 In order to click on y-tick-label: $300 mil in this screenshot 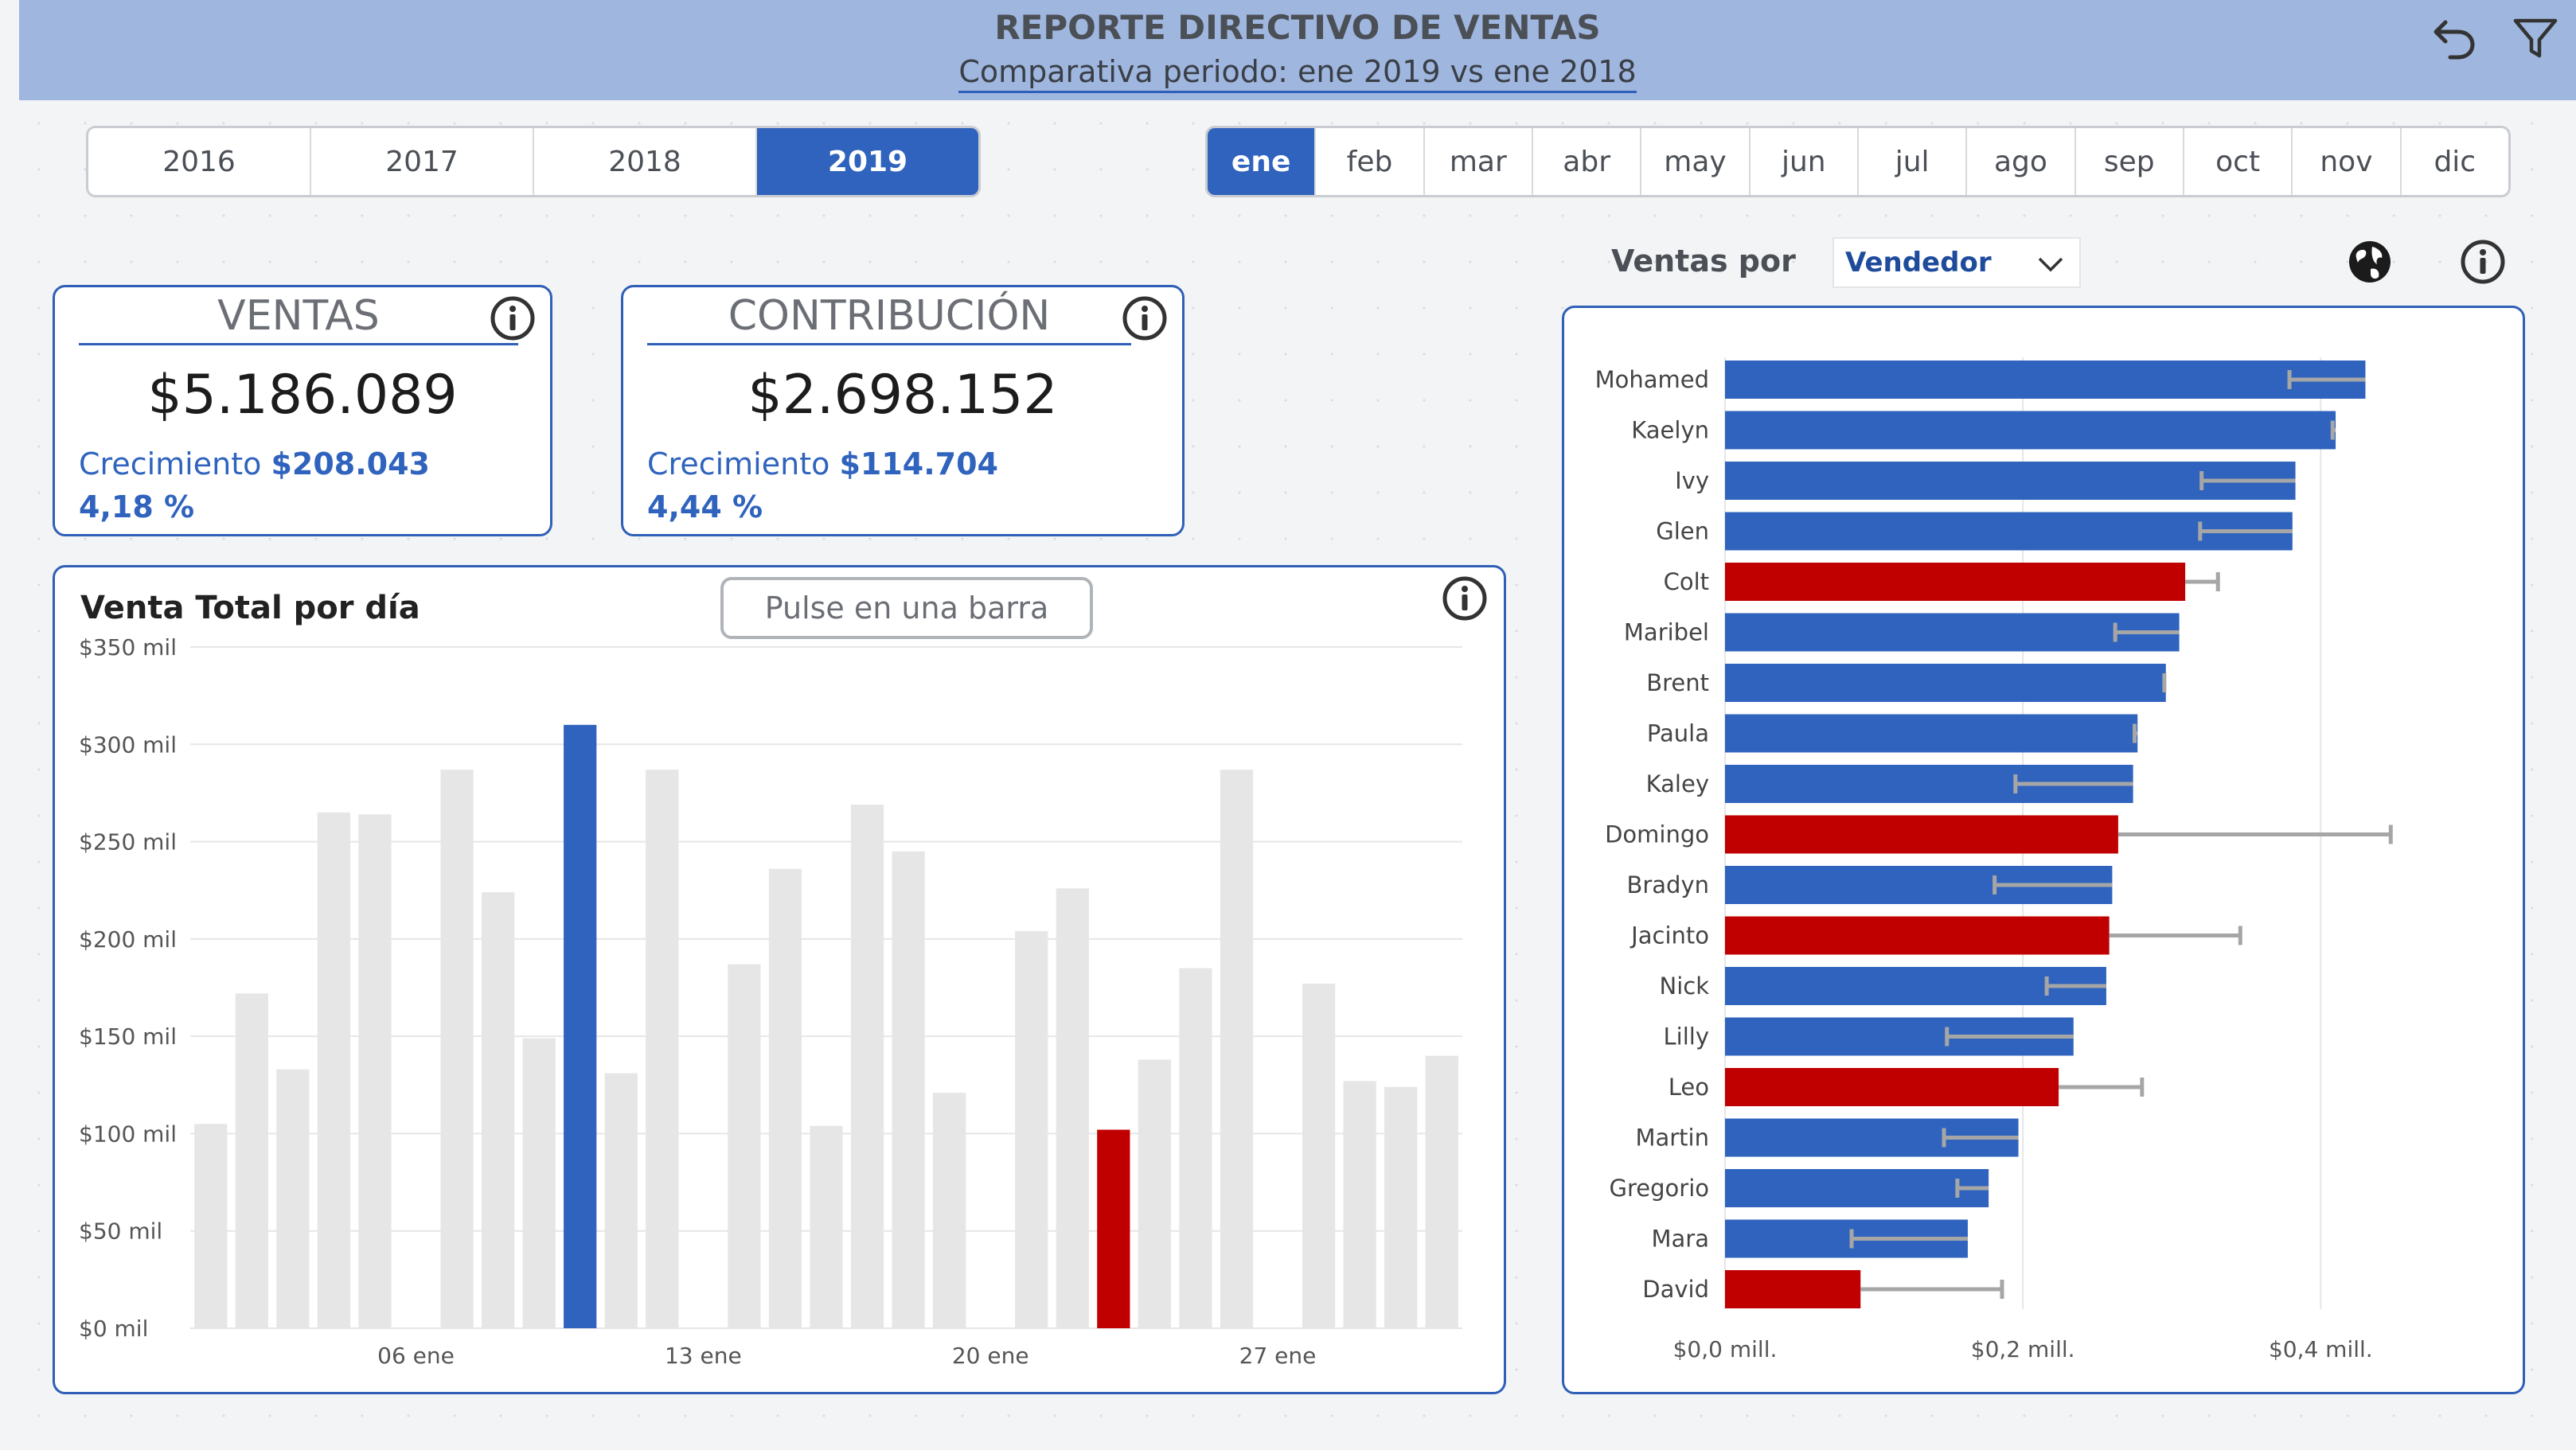, I will do `click(128, 744)`.